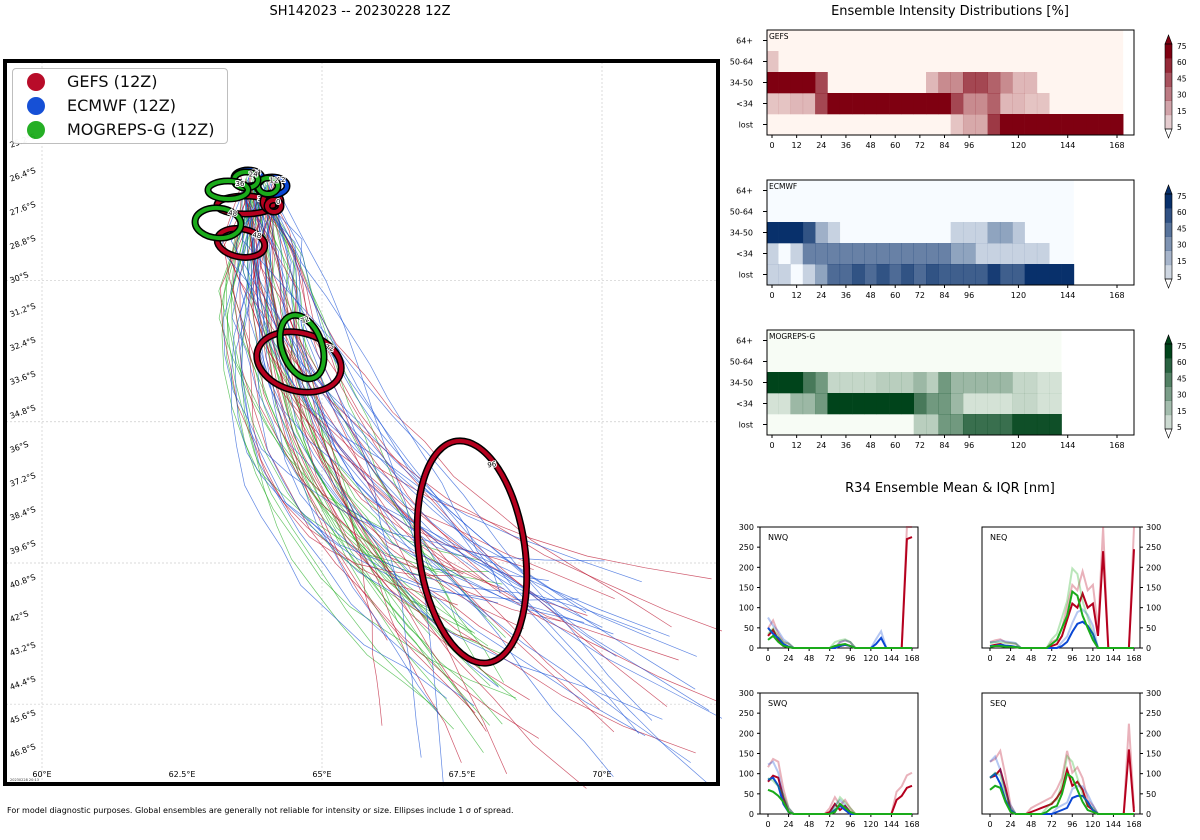  Describe the element at coordinates (472, 552) in the screenshot. I see `ellipse-gefs-96: 96` at that location.